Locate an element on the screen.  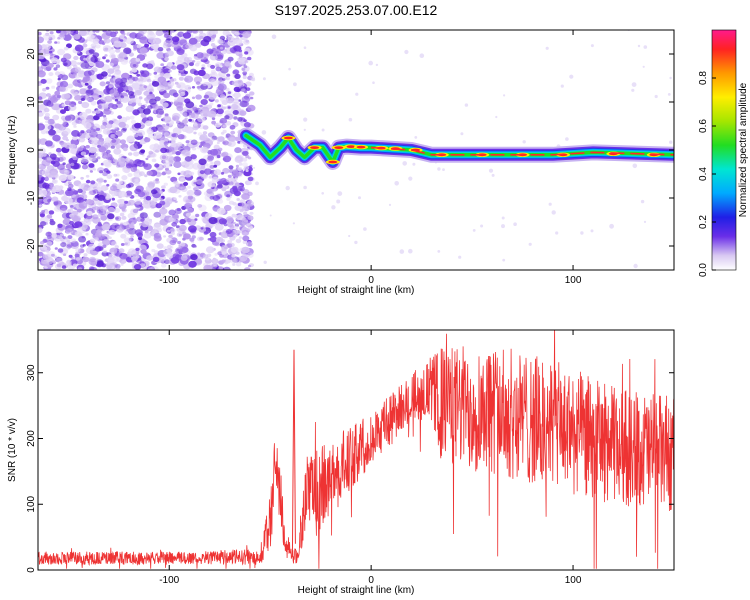
snr-xtick-label: 0 is located at coordinates (371, 580).